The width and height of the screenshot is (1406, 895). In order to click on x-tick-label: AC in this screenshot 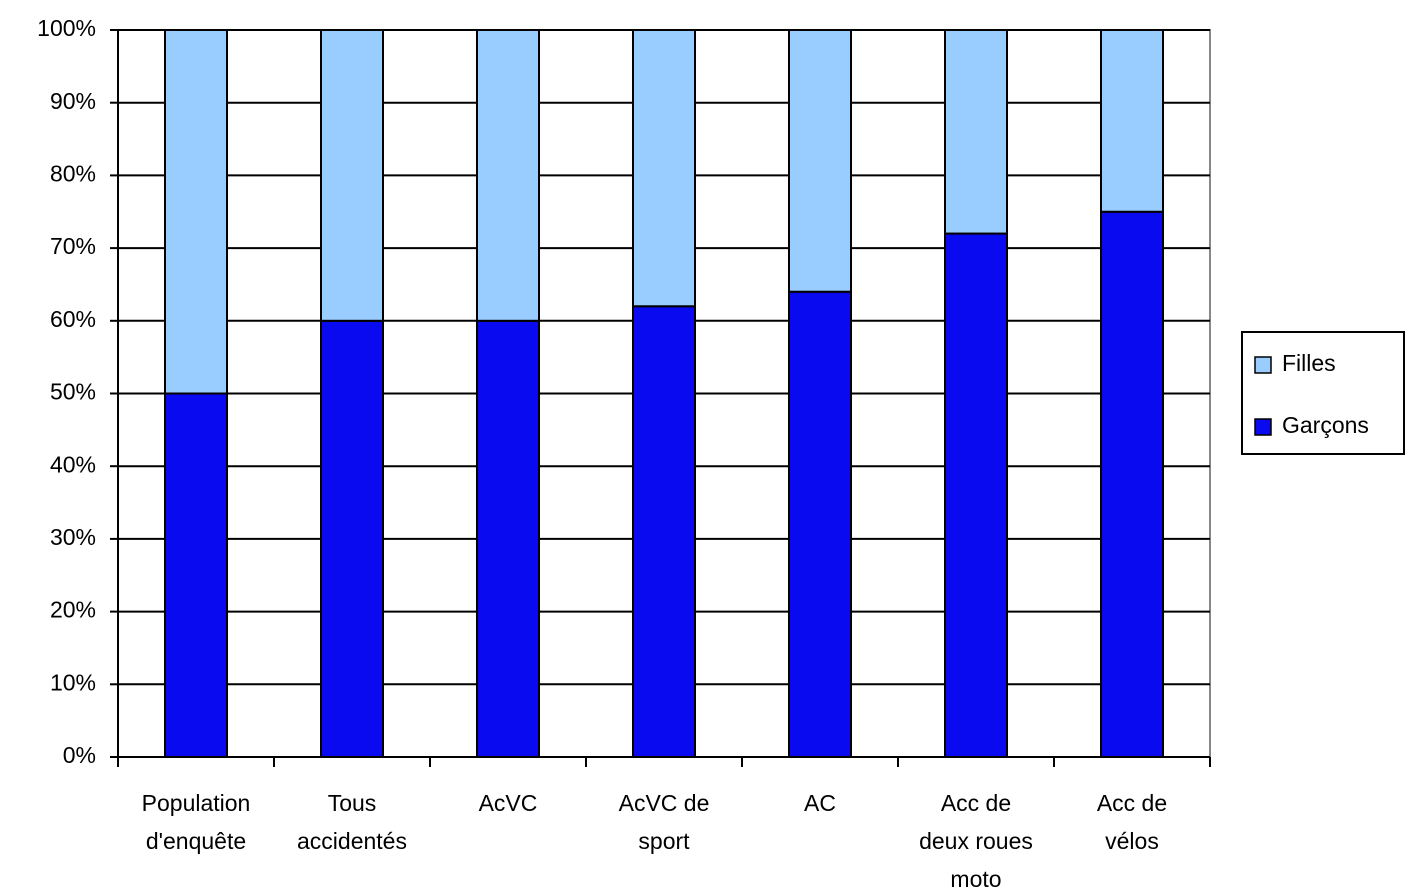, I will do `click(820, 803)`.